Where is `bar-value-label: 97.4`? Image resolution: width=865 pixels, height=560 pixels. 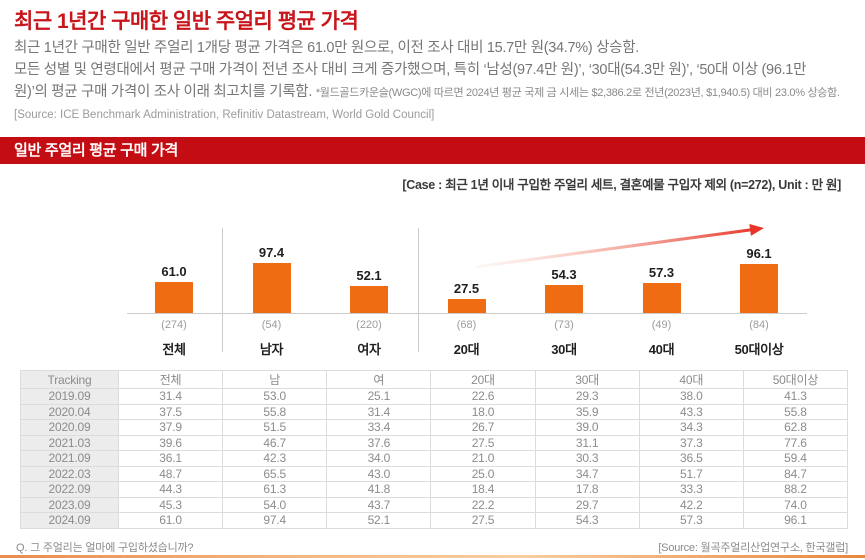
bar-value-label: 97.4 is located at coordinates (271, 252).